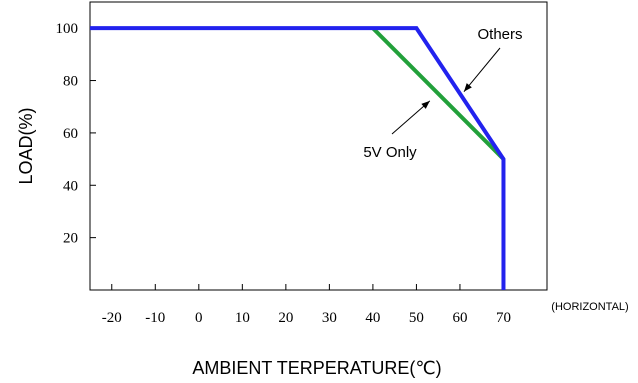  I want to click on x-axis-note: (HORIZONTAL), so click(589, 307).